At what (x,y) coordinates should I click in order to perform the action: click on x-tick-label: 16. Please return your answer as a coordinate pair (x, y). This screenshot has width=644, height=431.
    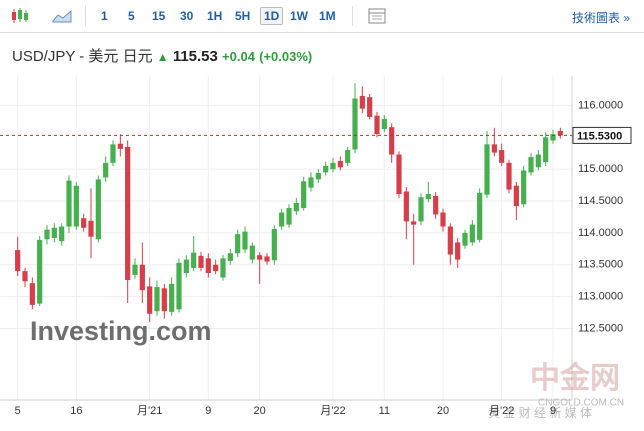
    Looking at the image, I should click on (76, 411).